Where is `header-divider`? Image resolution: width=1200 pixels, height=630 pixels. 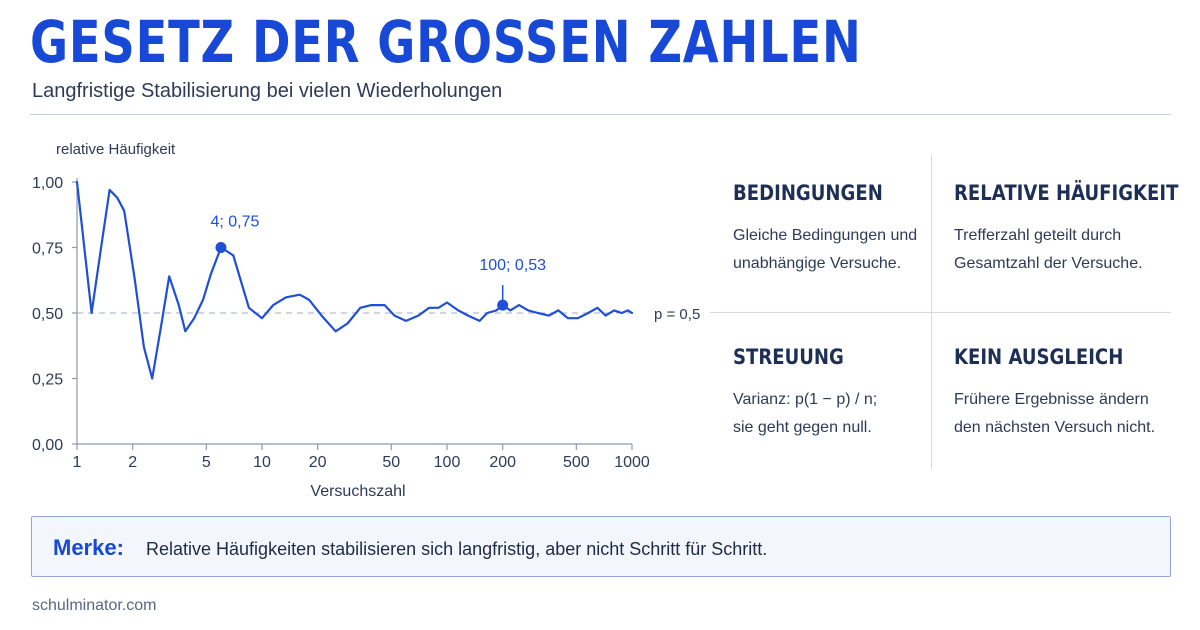 header-divider is located at coordinates (600, 114).